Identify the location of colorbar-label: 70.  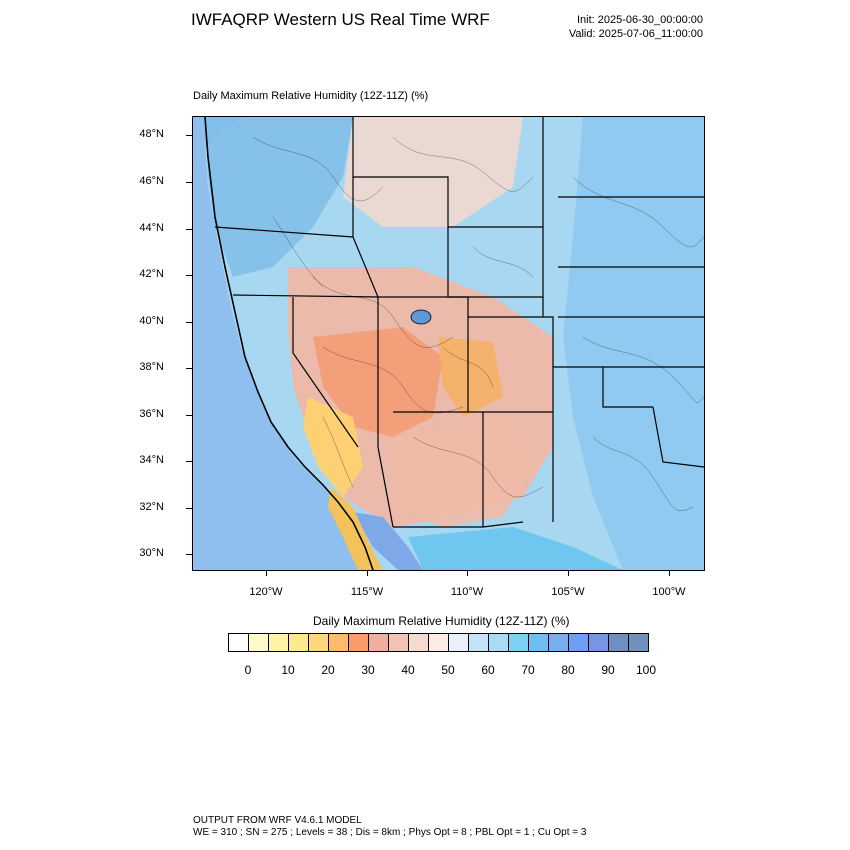
(528, 670).